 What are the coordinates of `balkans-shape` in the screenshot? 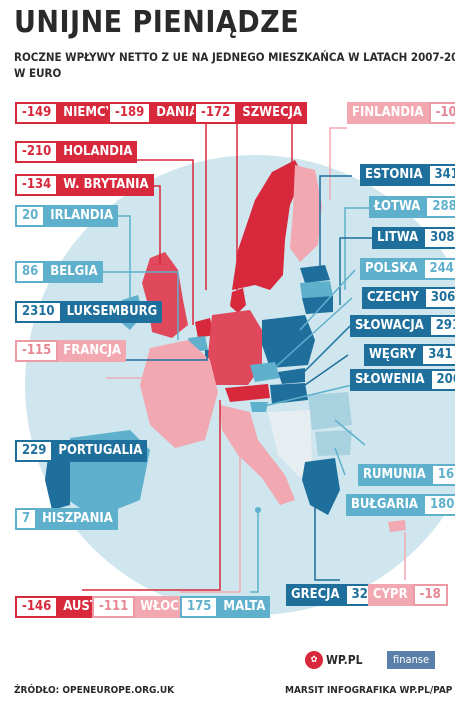 It's located at (290, 444).